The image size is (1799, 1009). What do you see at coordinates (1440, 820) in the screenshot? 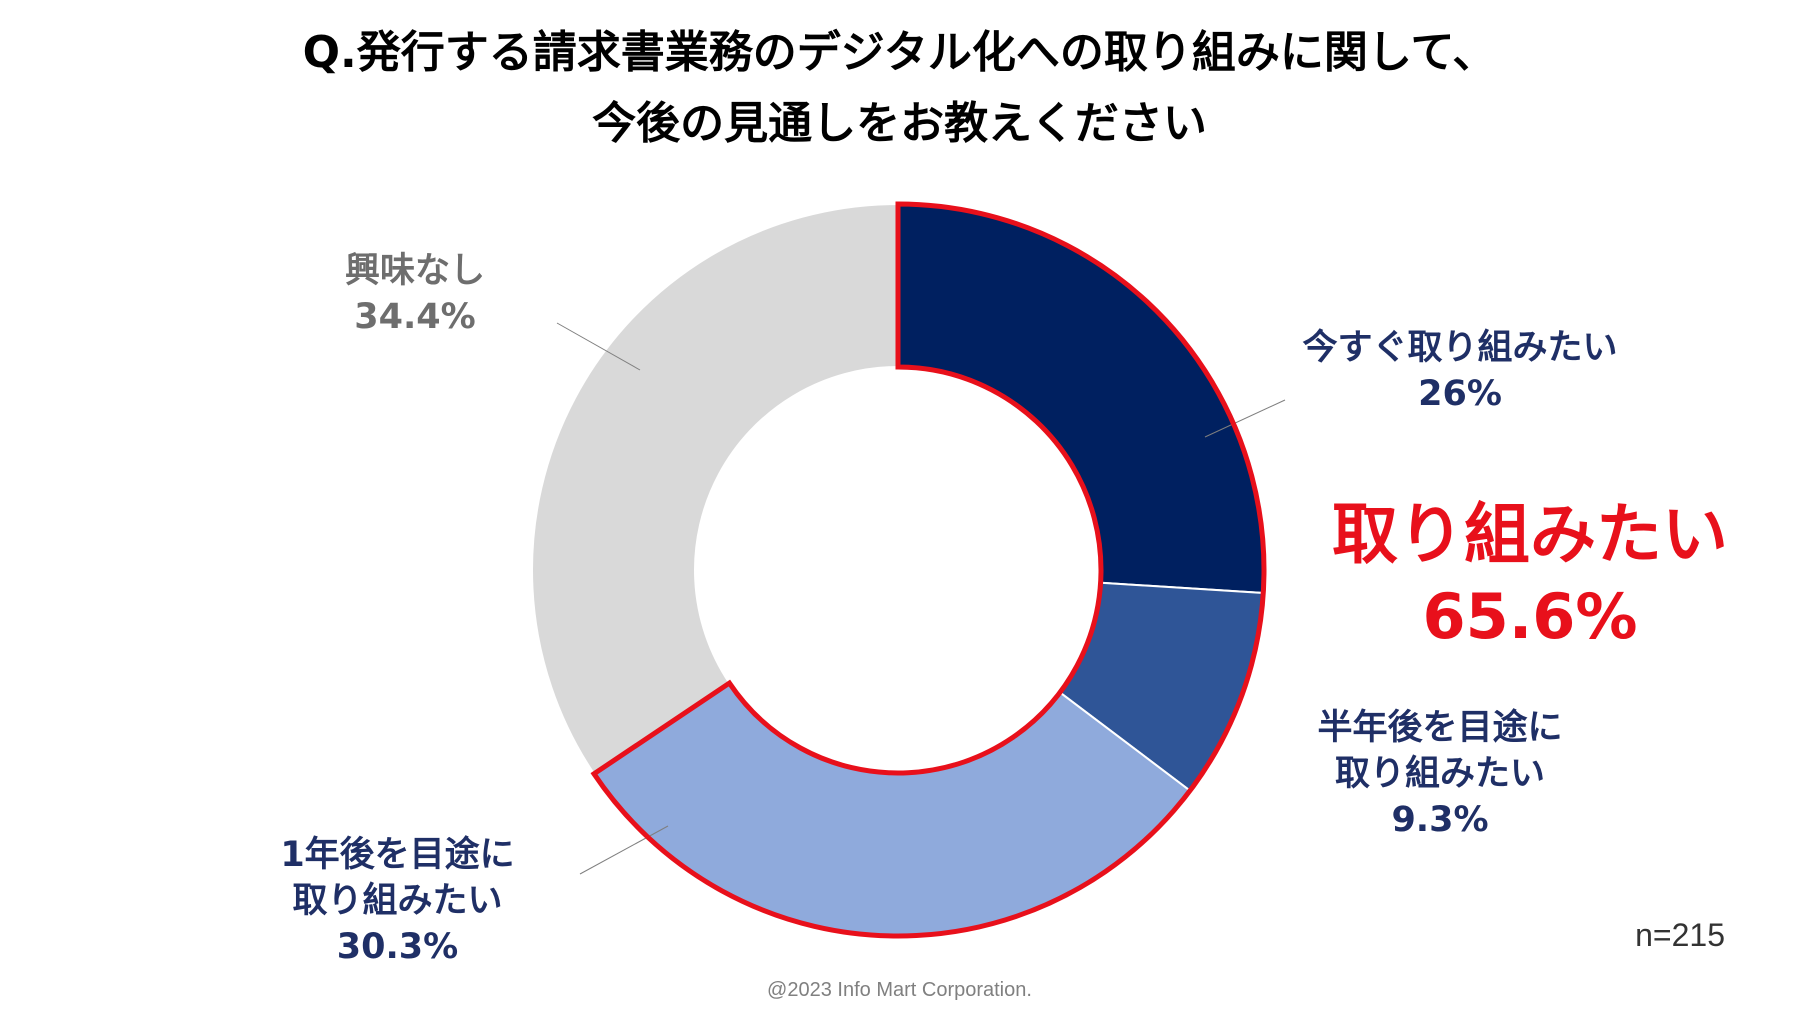
I see `slice-label-half-year-value: 9.3%` at bounding box center [1440, 820].